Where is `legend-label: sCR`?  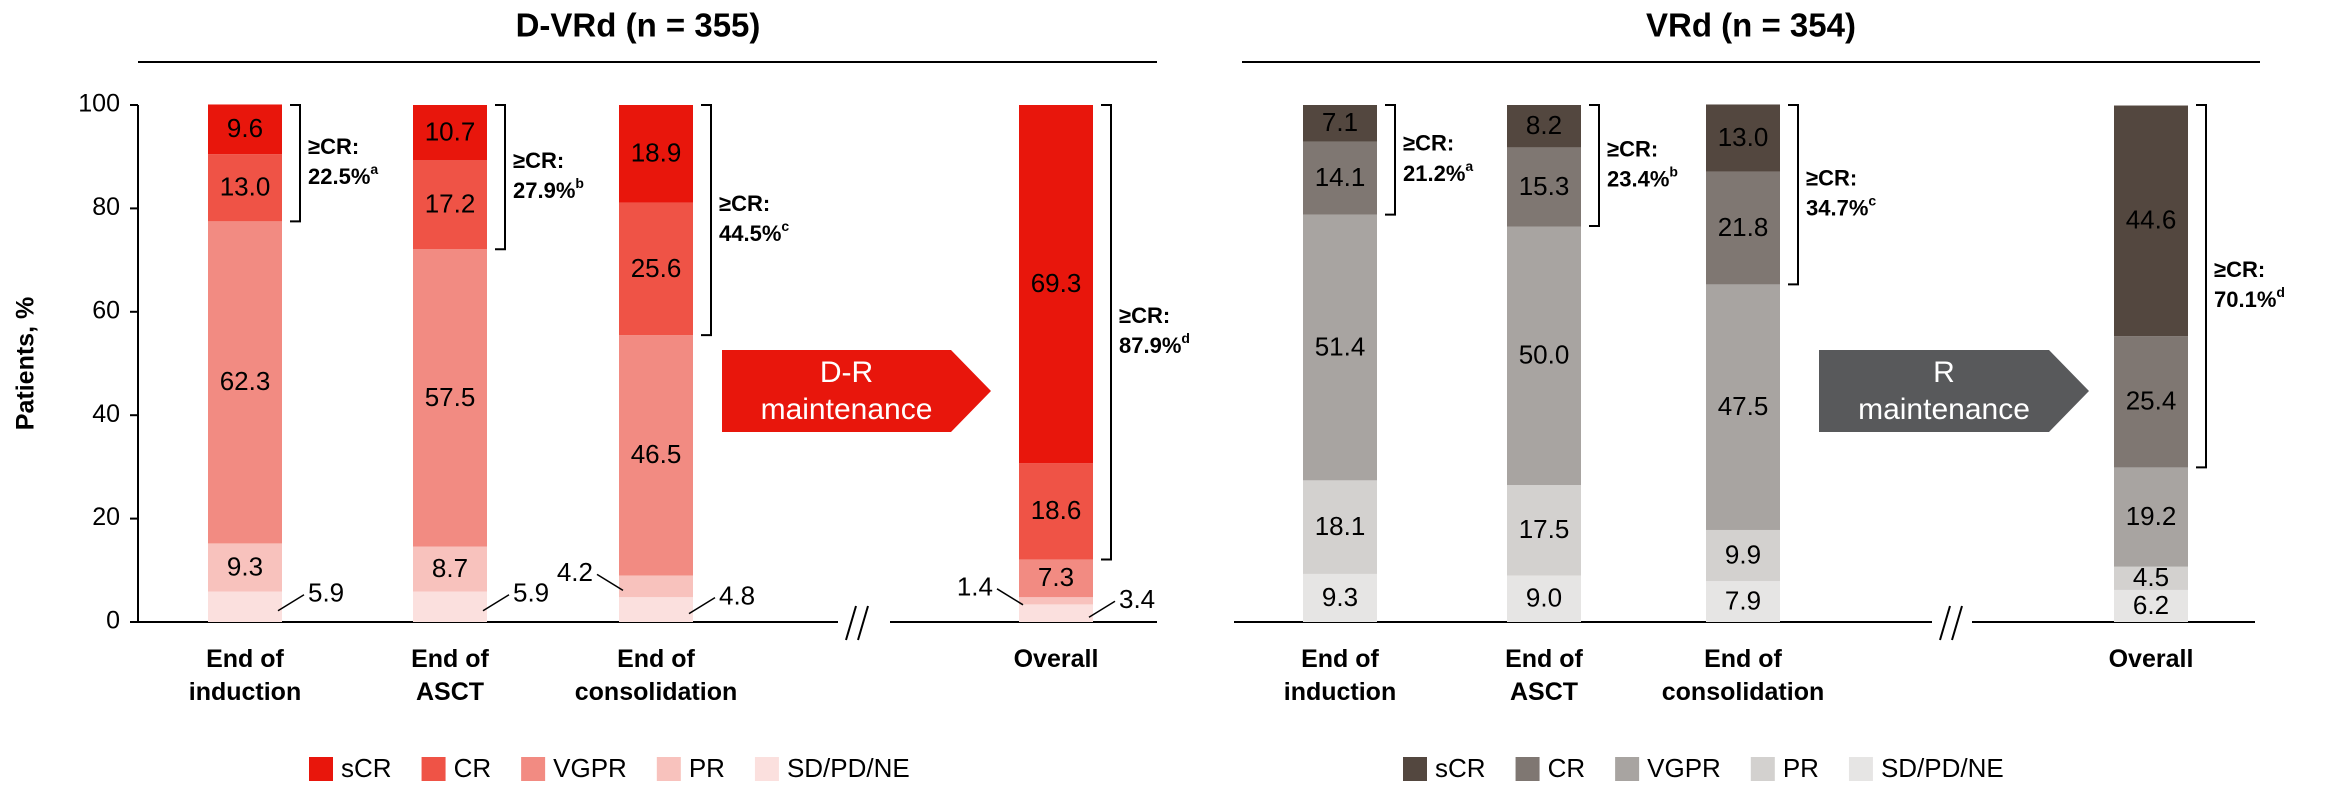
legend-label: sCR is located at coordinates (366, 768).